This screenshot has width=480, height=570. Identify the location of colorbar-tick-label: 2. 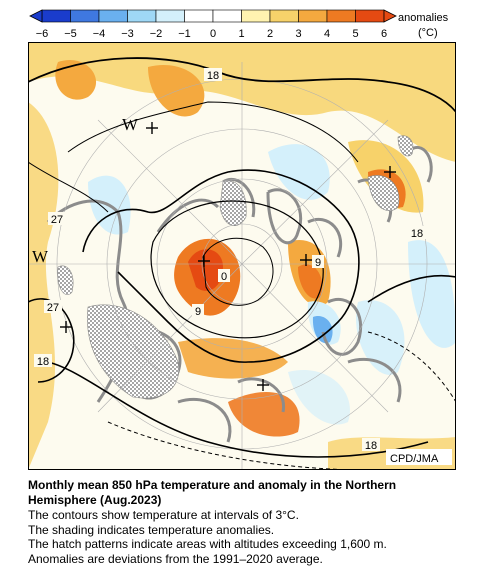
(270, 34).